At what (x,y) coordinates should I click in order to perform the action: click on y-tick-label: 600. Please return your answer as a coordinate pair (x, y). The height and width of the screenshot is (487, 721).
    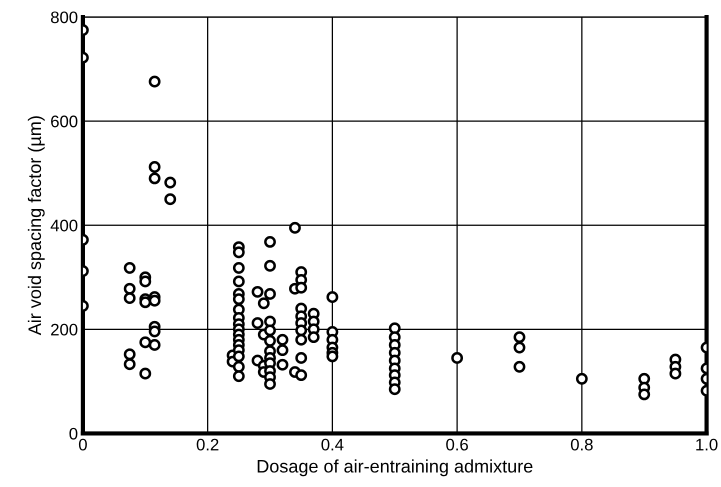
    Looking at the image, I should click on (64, 122).